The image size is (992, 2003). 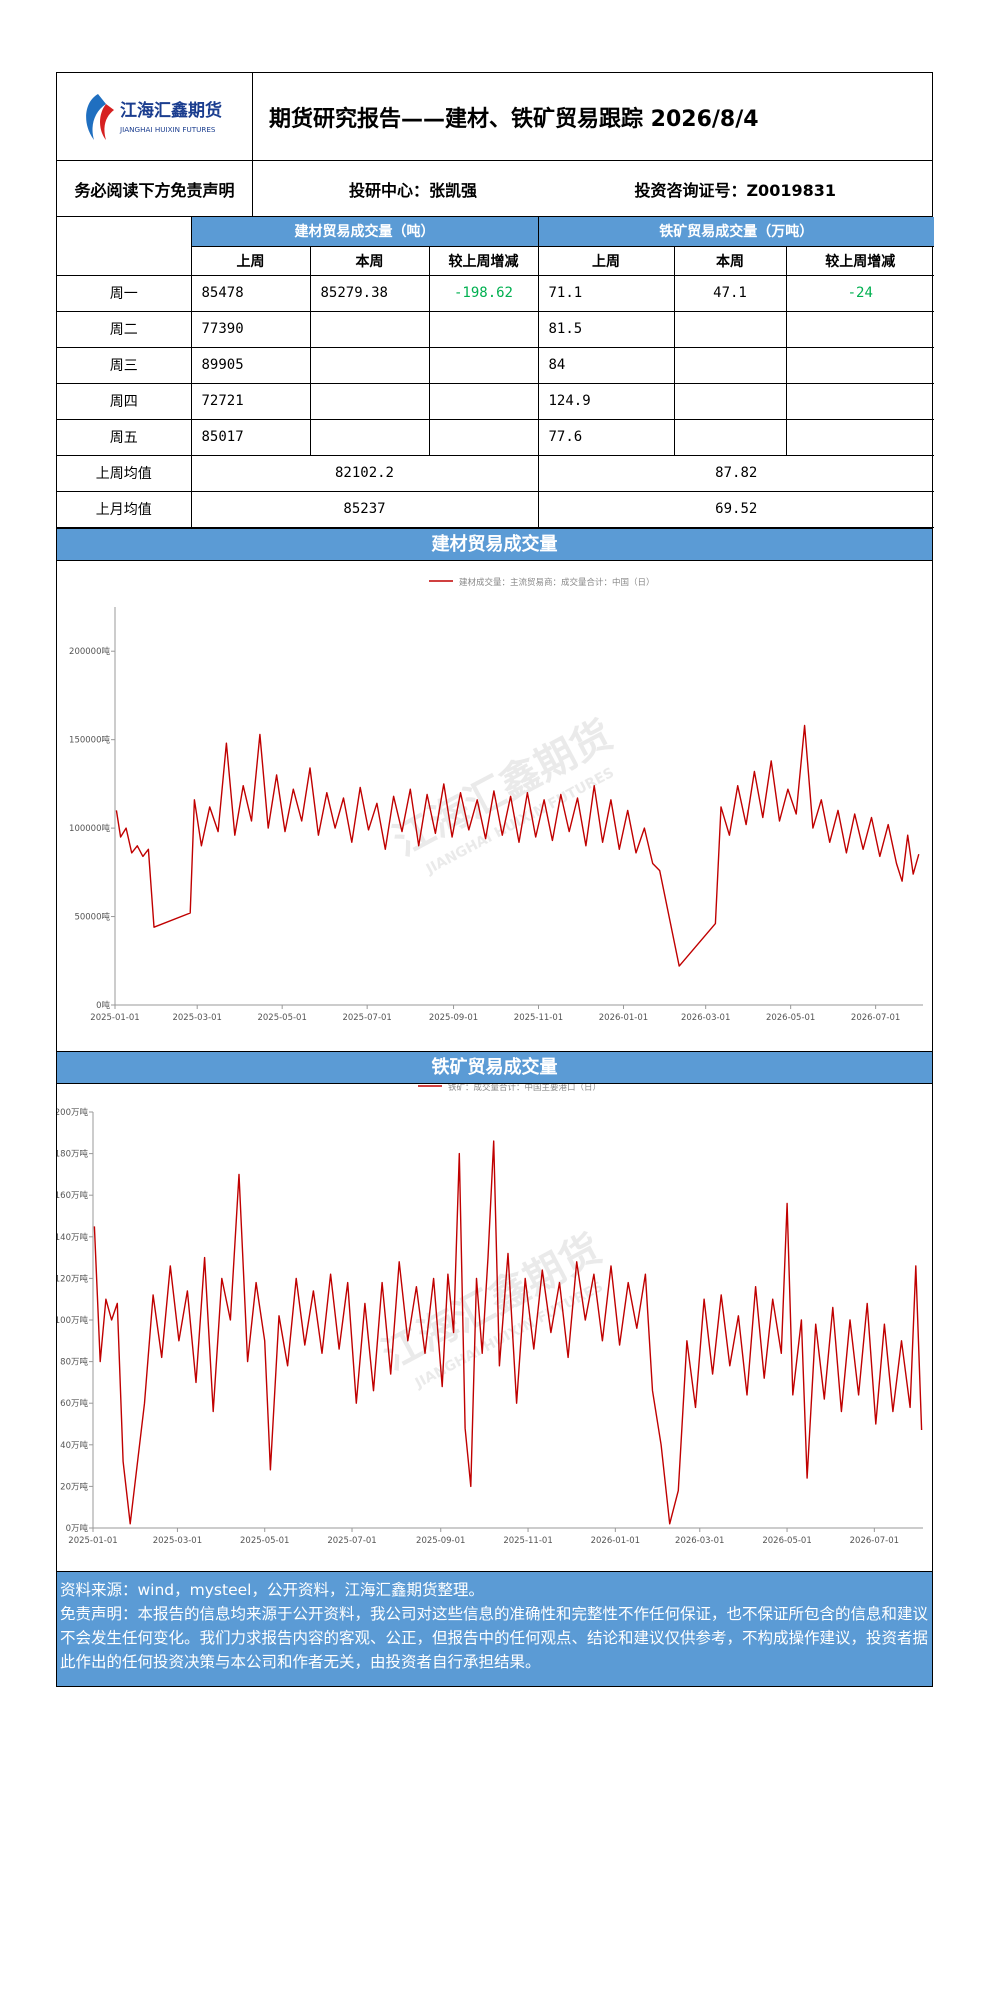 What do you see at coordinates (124, 246) in the screenshot?
I see `table-corner` at bounding box center [124, 246].